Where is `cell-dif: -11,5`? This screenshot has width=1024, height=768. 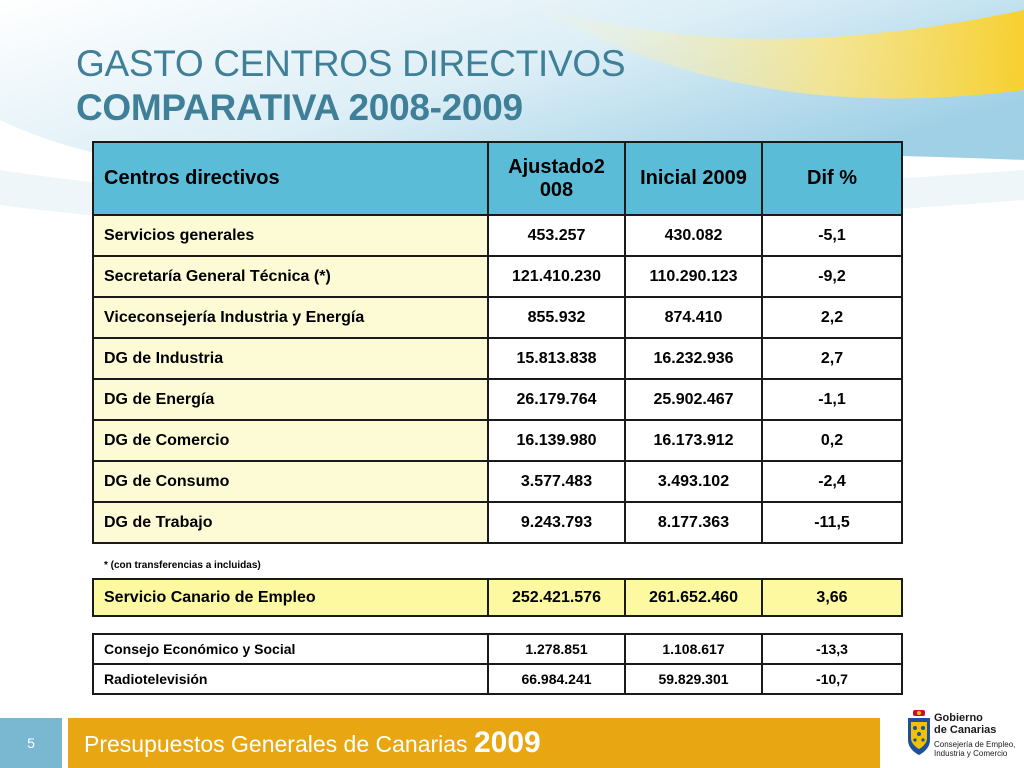 cell-dif: -11,5 is located at coordinates (832, 522).